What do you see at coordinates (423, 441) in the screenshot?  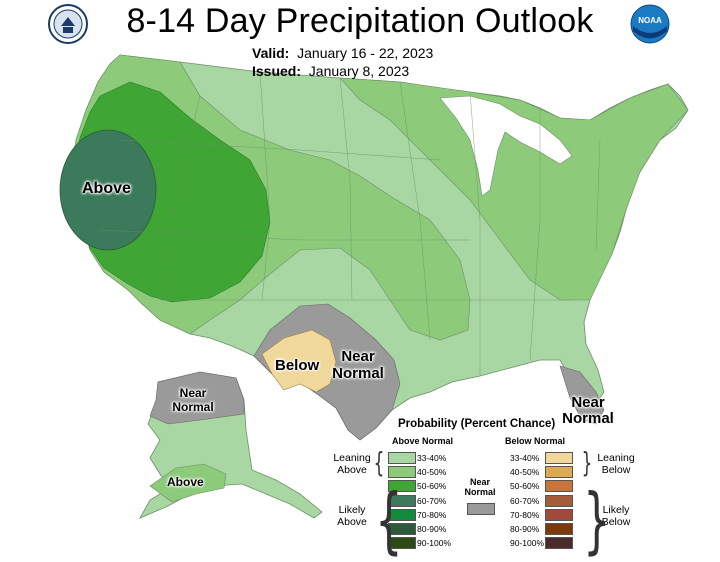 I see `legend-above-head: Above Normal` at bounding box center [423, 441].